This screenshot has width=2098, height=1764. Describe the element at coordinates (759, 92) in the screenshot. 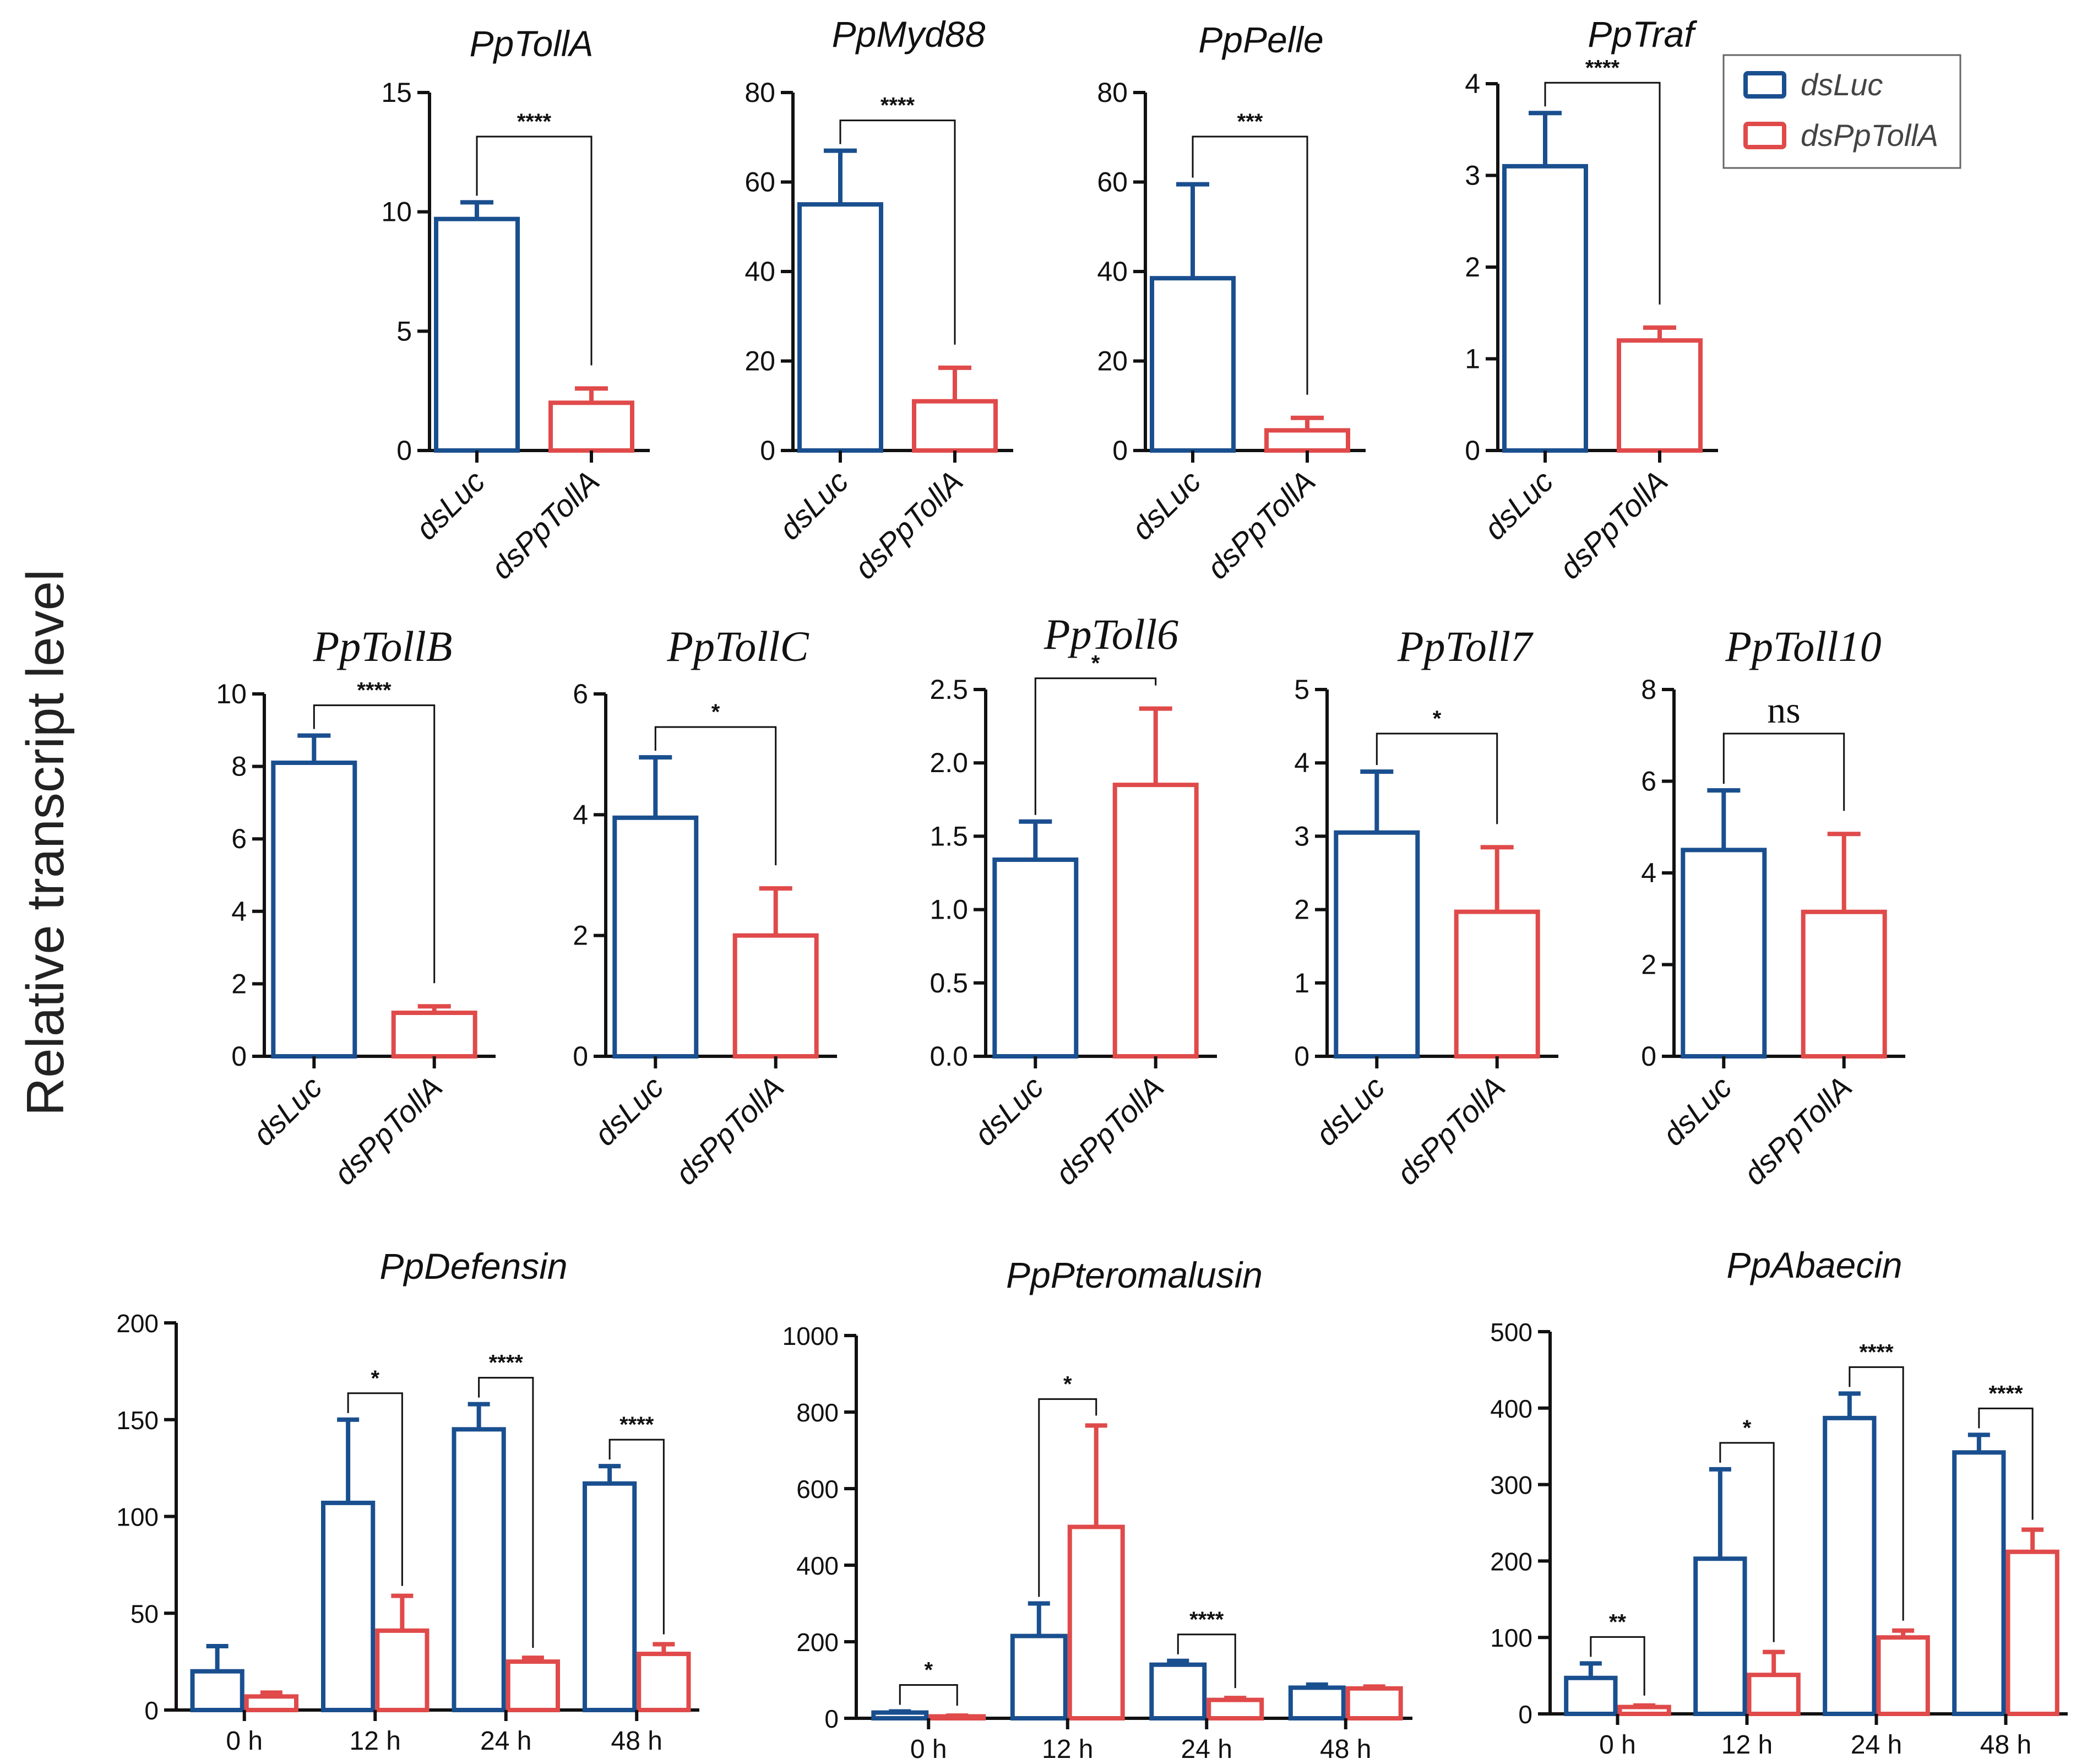

I see `y-tick-label: 80` at that location.